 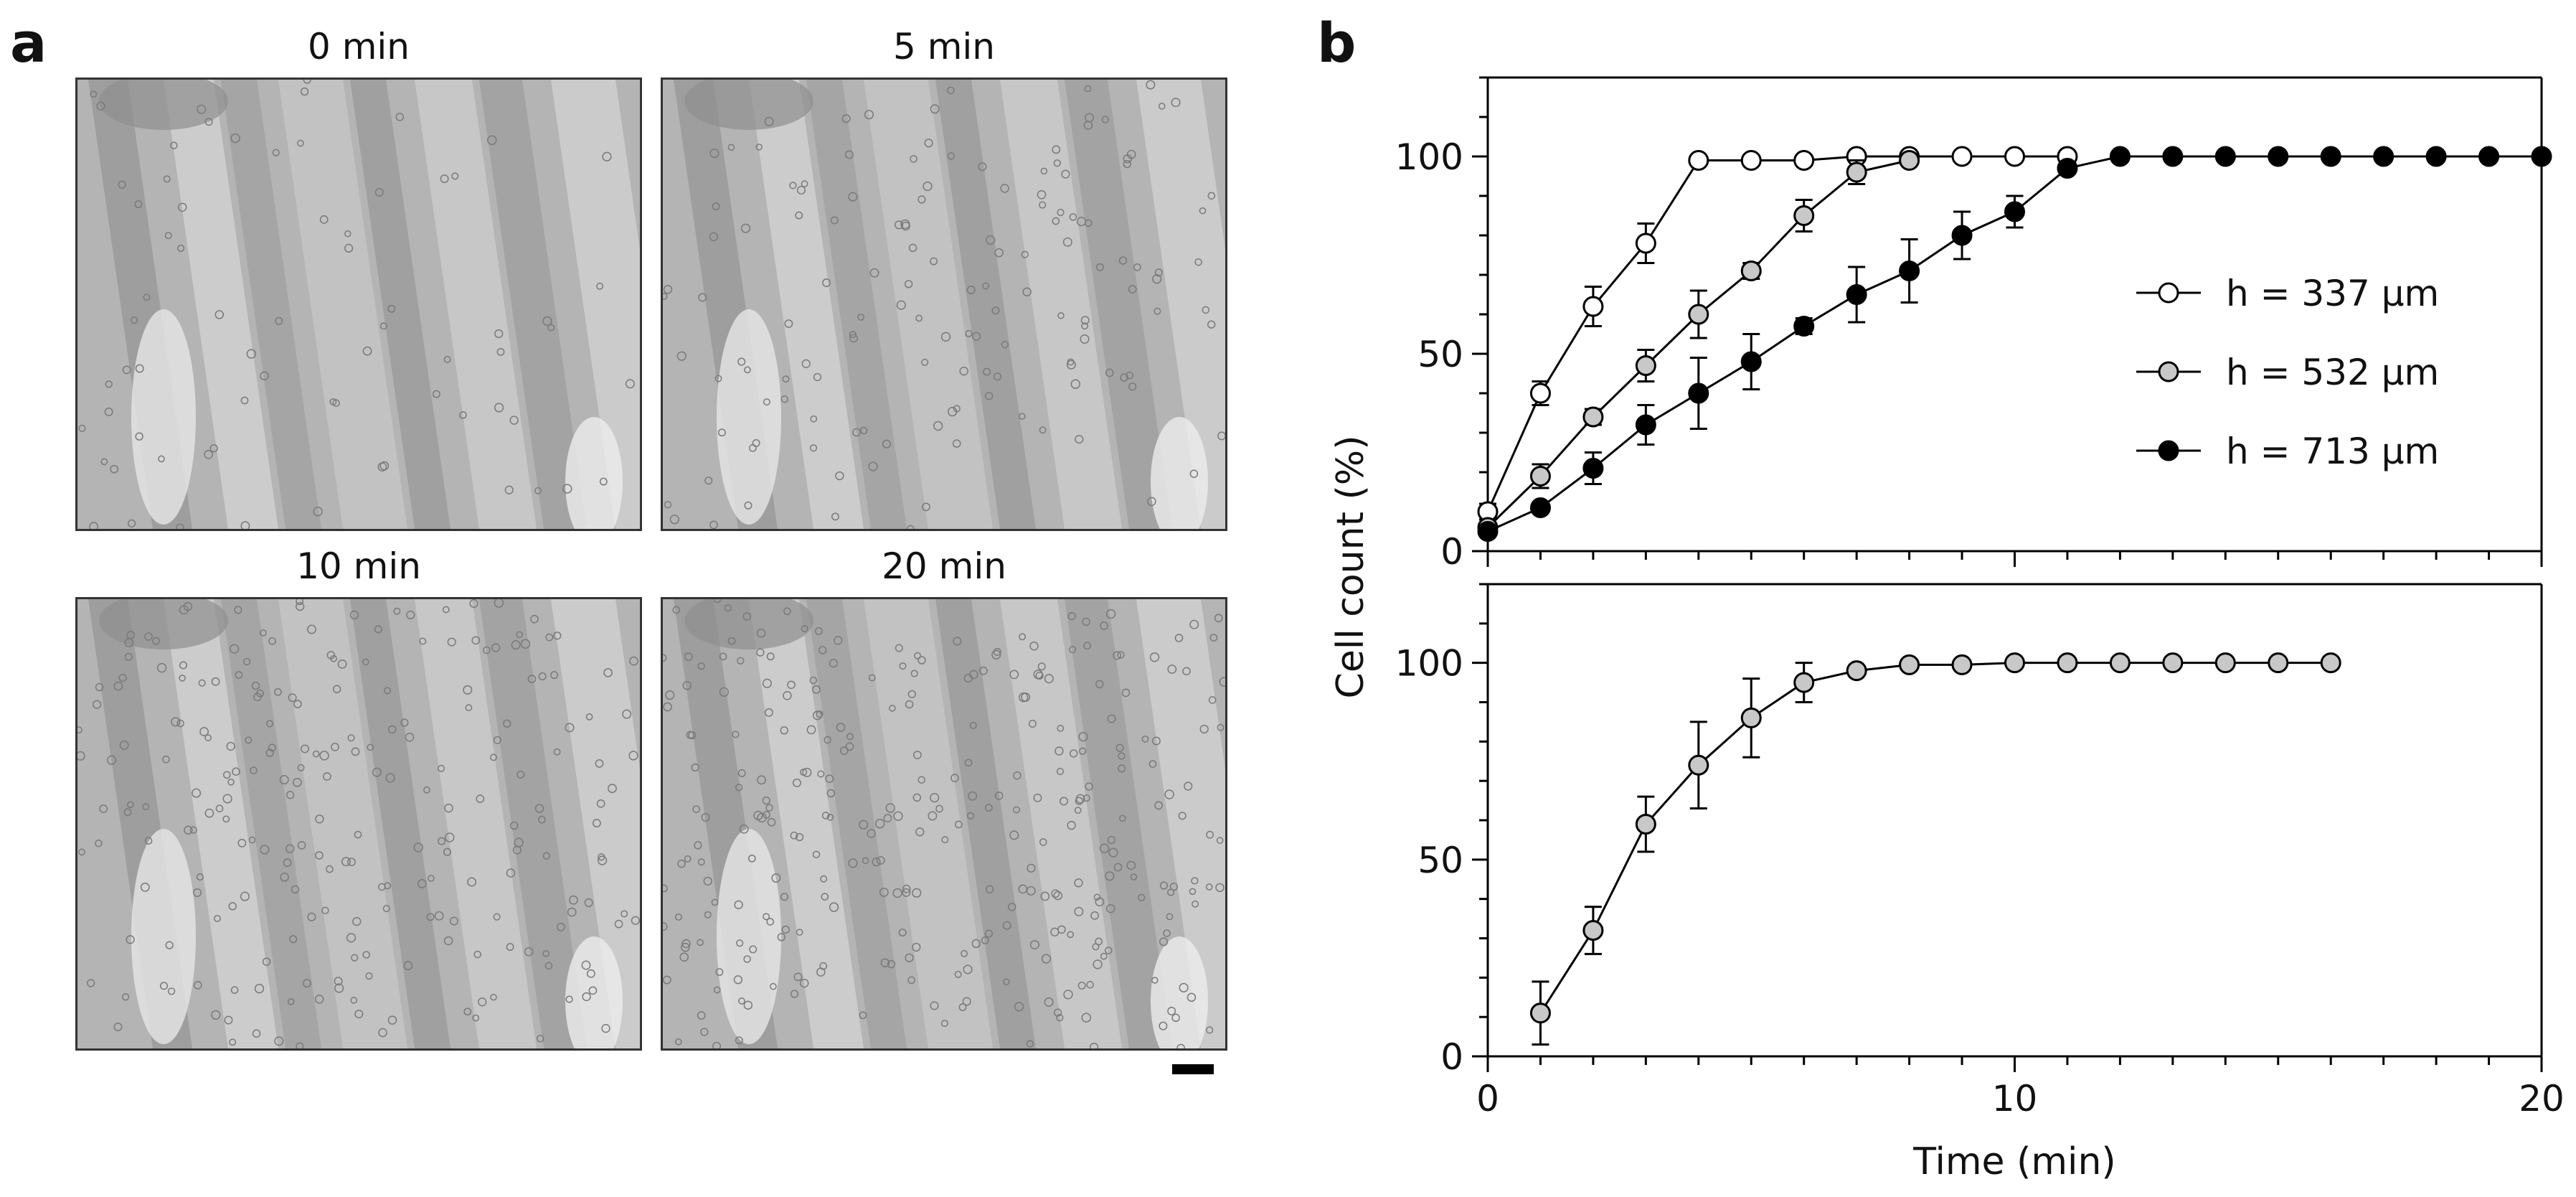 I want to click on y-tick-label: 50, so click(x=1440, y=354).